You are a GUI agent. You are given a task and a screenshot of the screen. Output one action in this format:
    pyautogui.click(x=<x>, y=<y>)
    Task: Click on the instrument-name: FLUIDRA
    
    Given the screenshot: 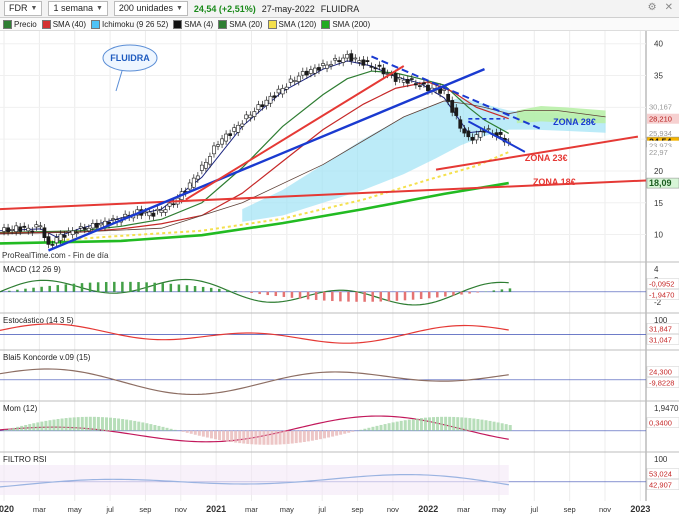 What is the action you would take?
    pyautogui.click(x=340, y=8)
    